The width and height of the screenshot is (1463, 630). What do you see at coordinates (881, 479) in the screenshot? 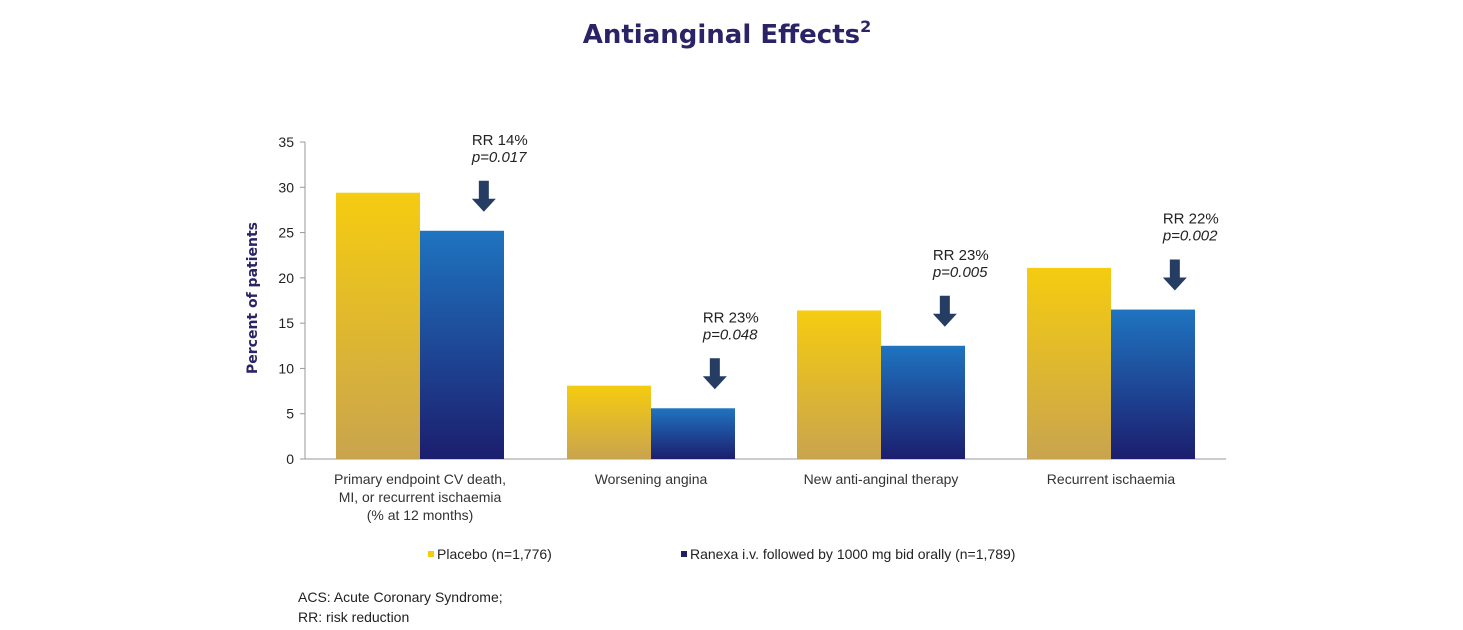
I see `x-category-label: New anti-anginal therapy` at bounding box center [881, 479].